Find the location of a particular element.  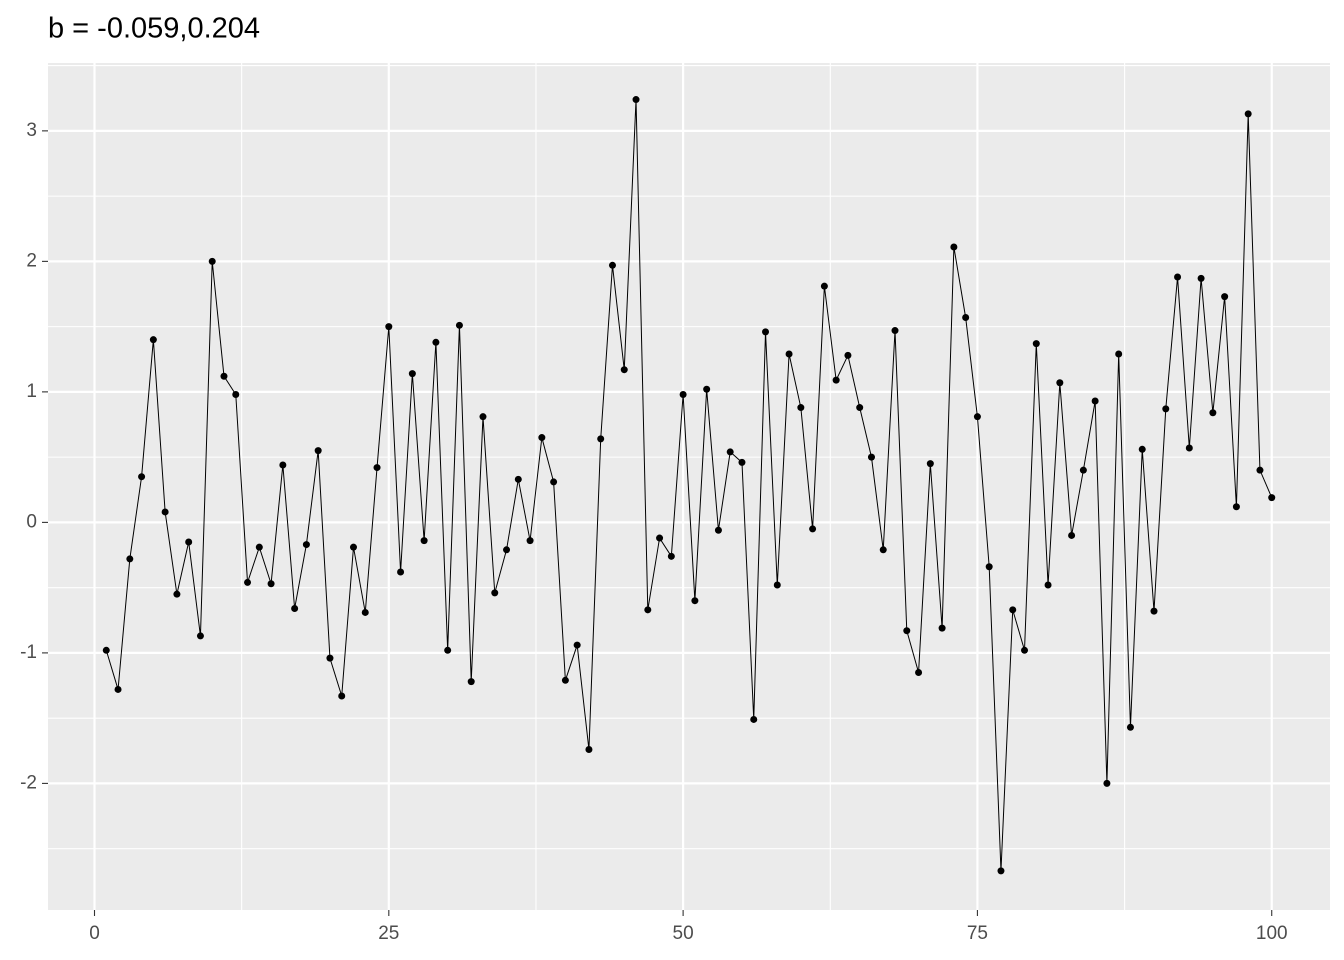

x-tick-label: 50 is located at coordinates (683, 933).